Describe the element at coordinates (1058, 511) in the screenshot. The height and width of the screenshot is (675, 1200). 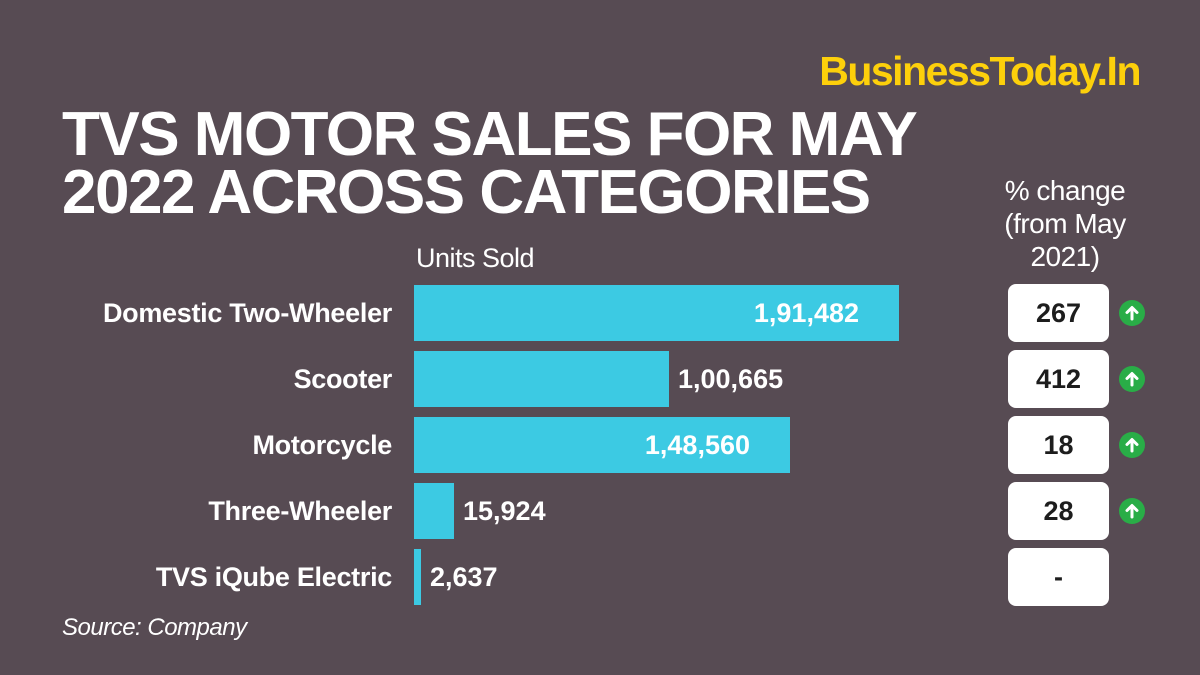
I see `pct-change-box: 28` at that location.